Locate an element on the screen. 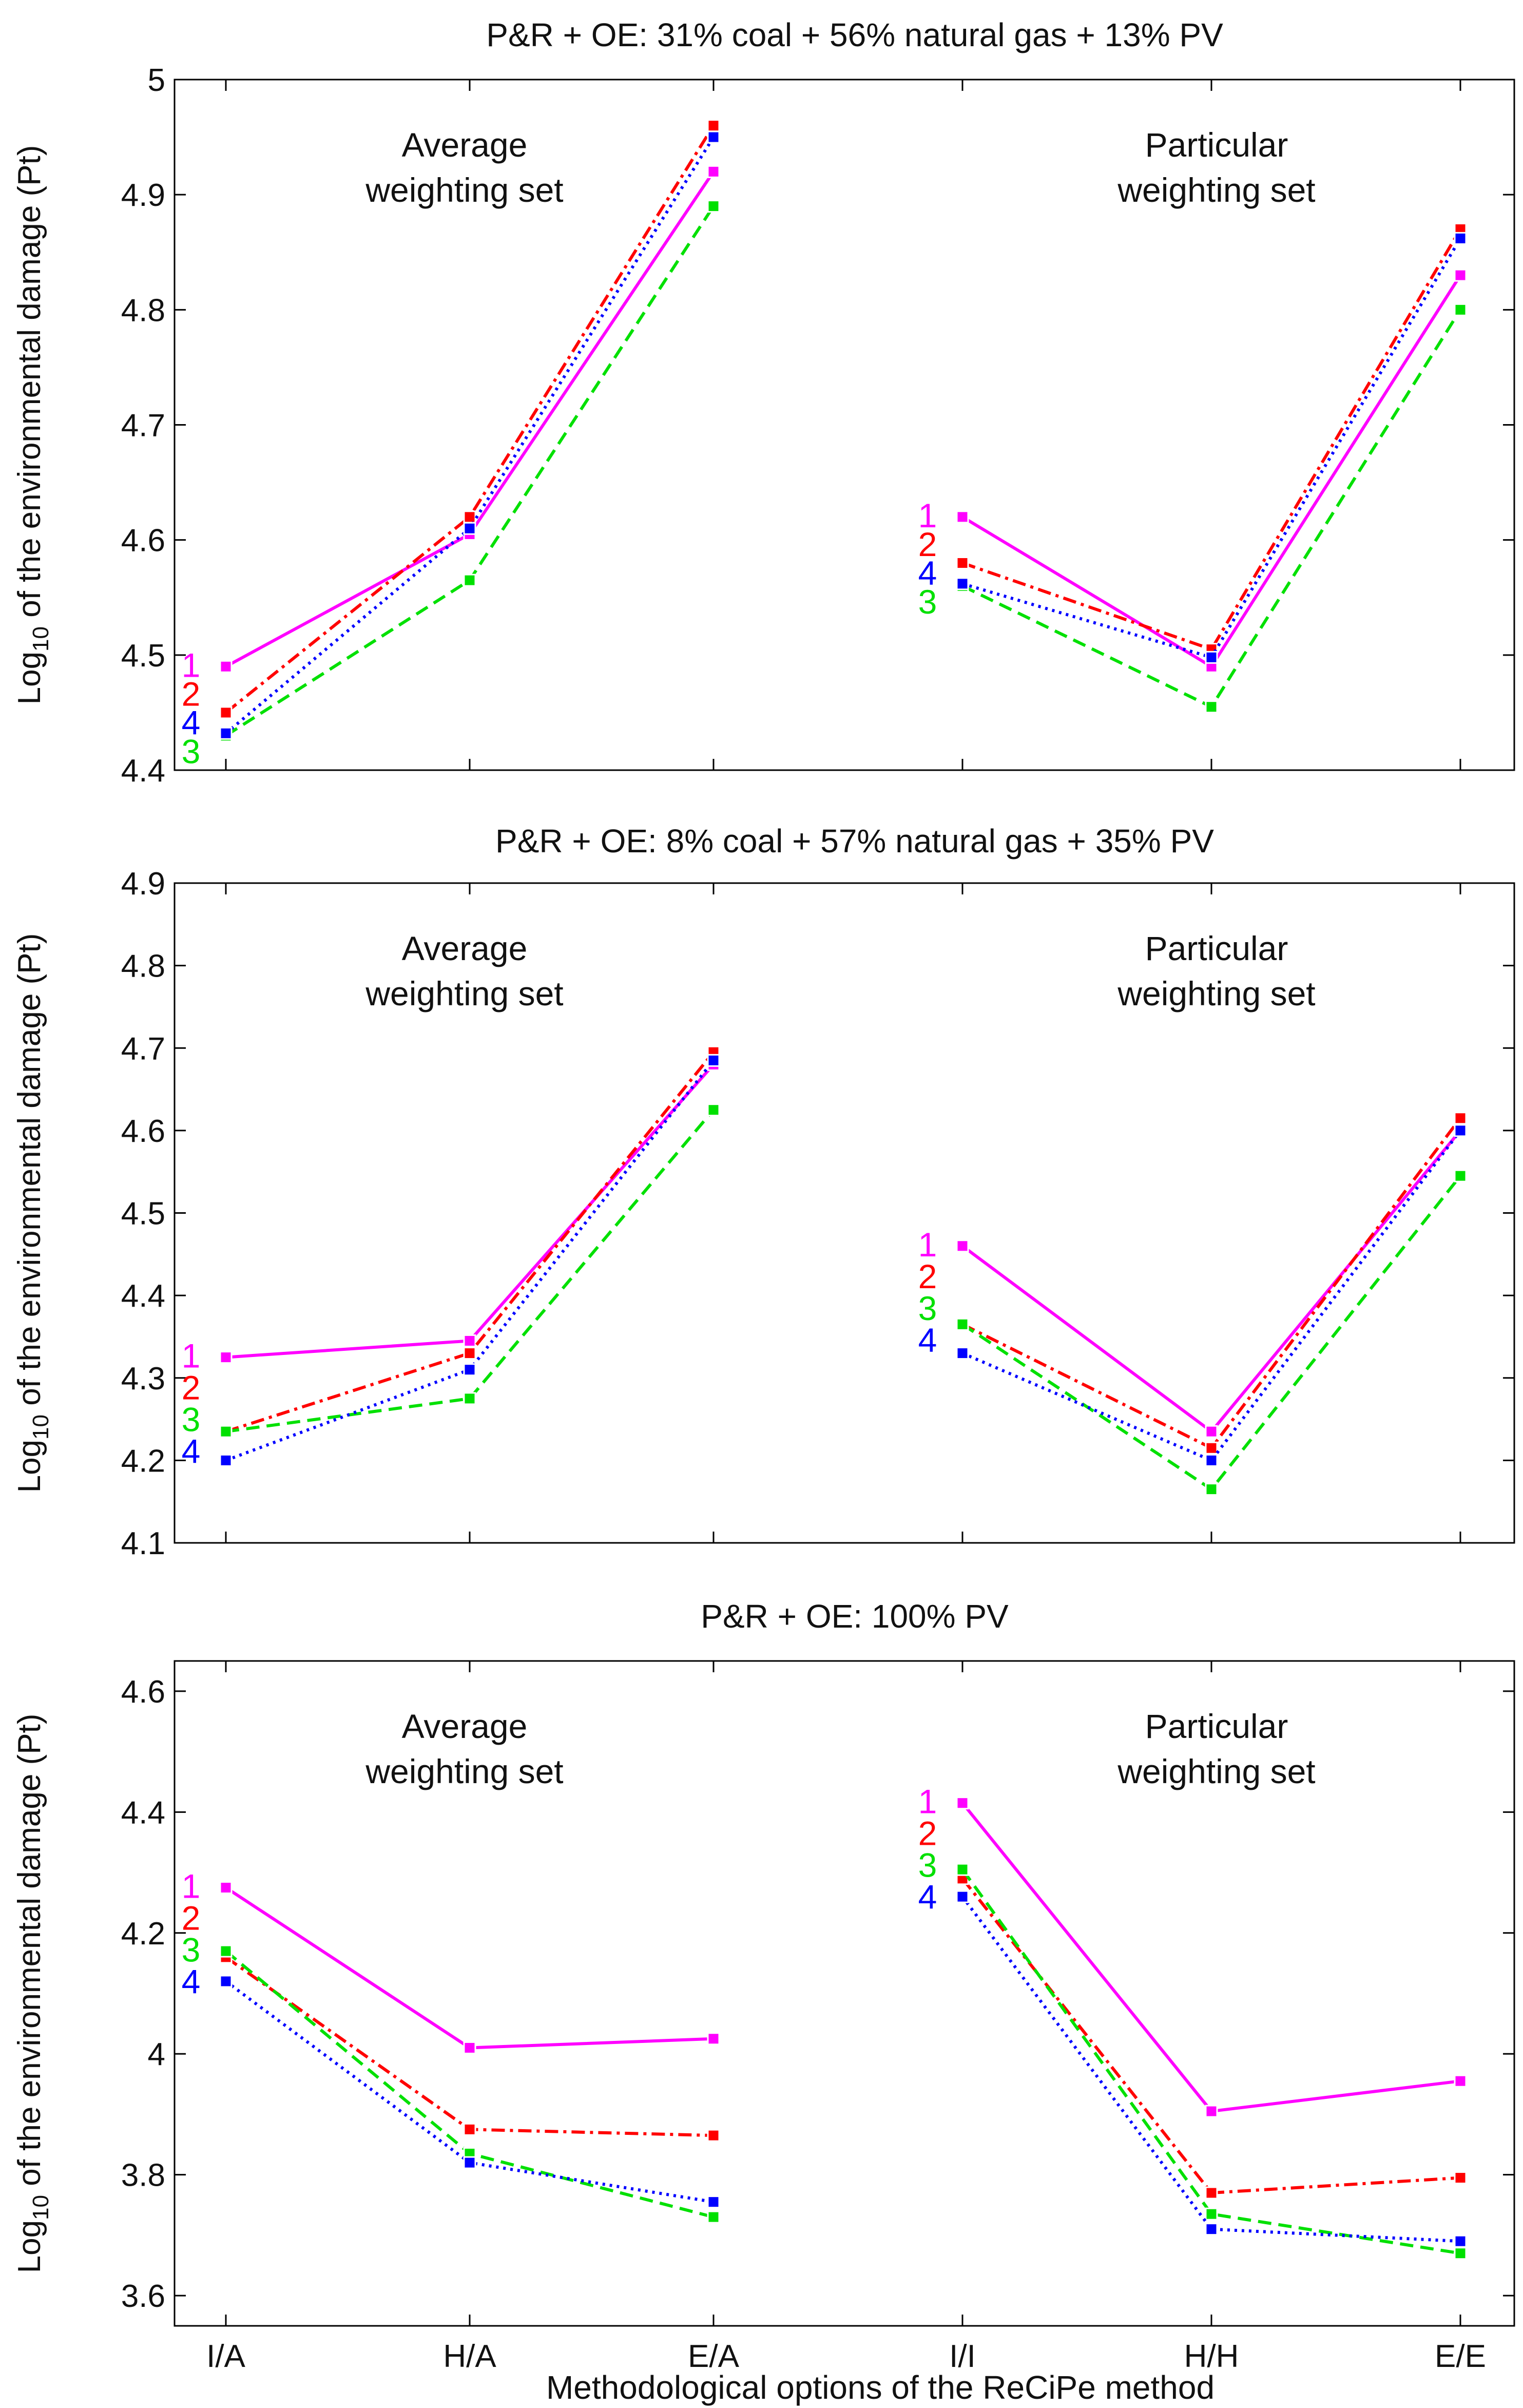  chart-title: P&R + OE: 100% PV is located at coordinates (855, 1616).